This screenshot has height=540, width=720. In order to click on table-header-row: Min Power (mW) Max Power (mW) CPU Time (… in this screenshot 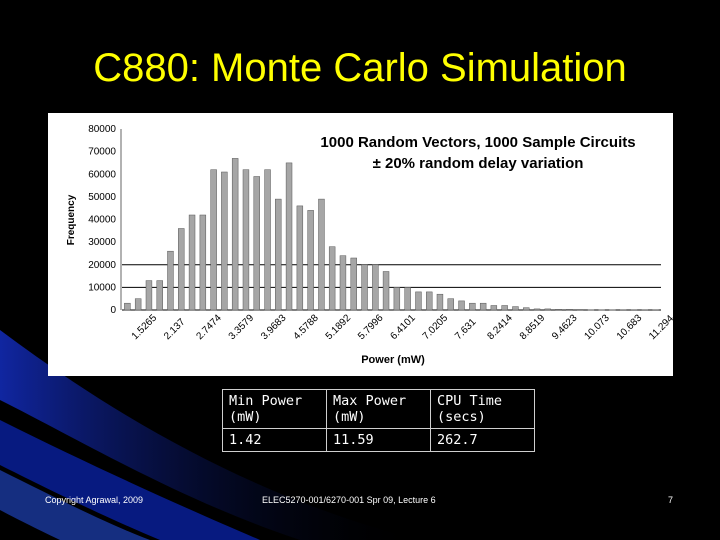, I will do `click(378, 409)`.